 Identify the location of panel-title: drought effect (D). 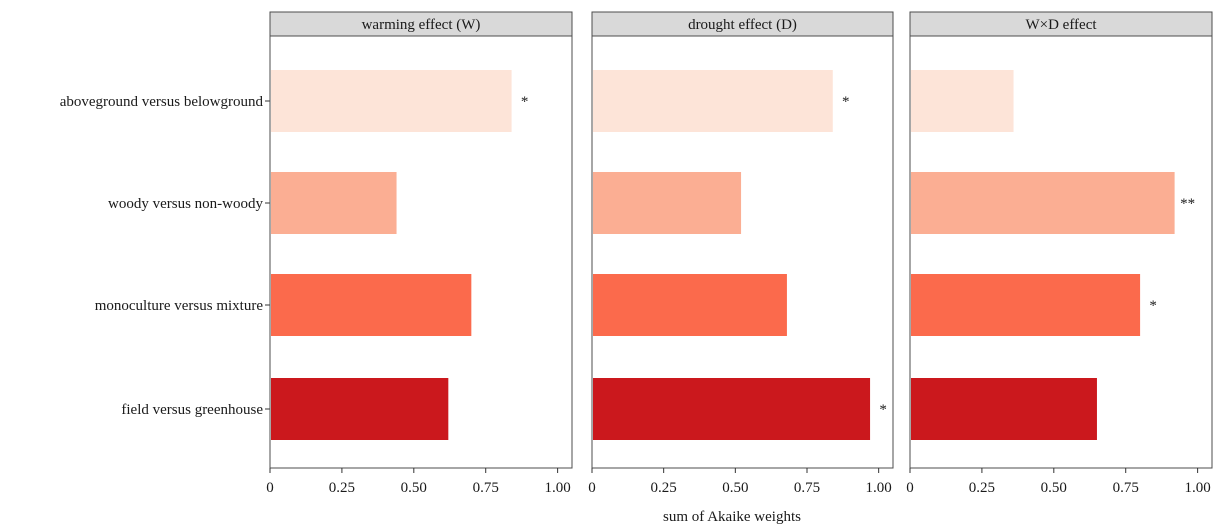
(742, 25).